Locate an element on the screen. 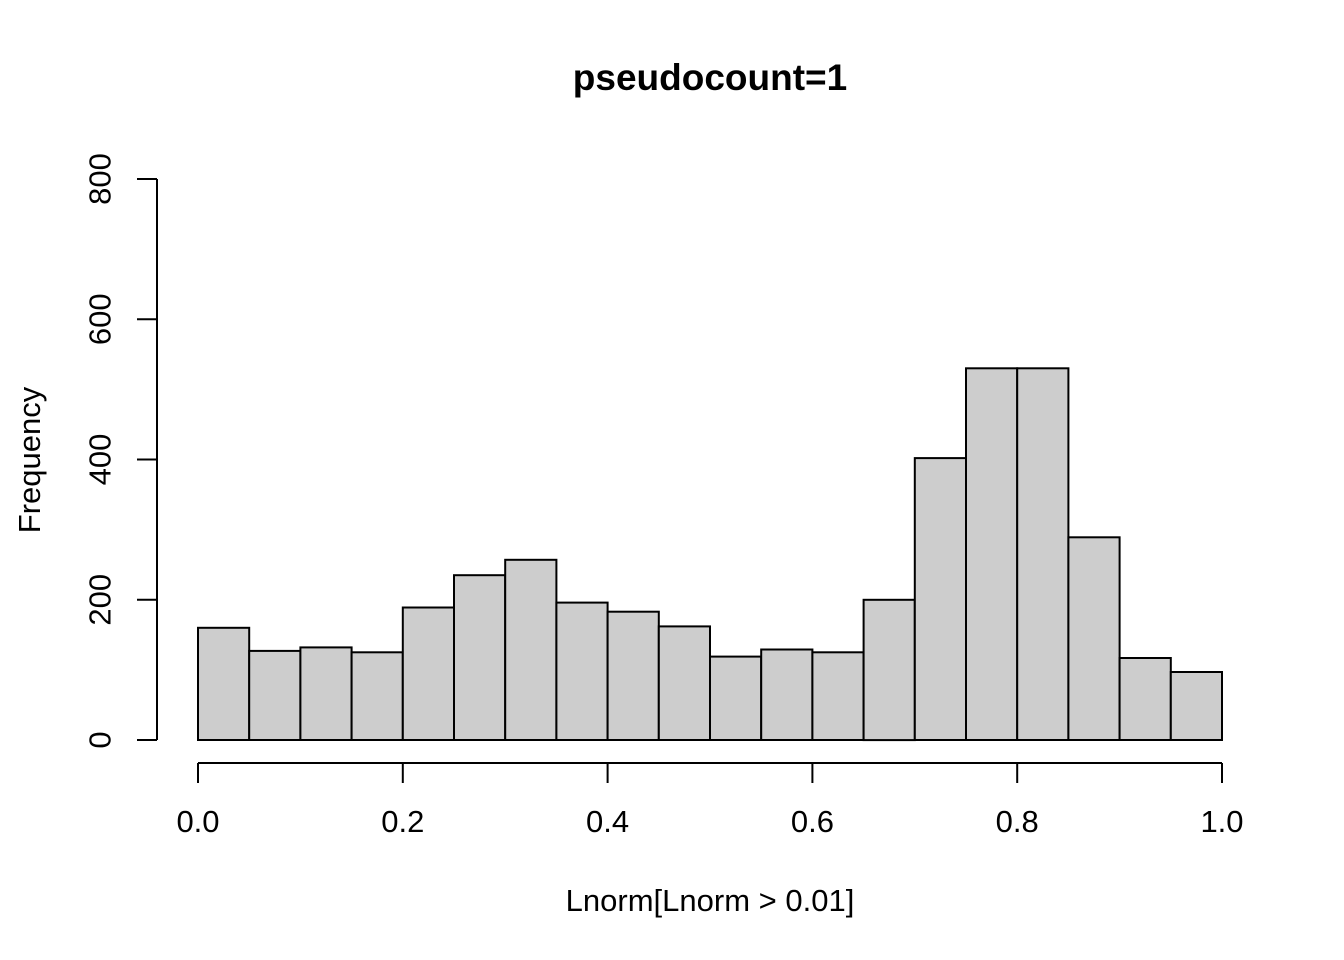 The height and width of the screenshot is (960, 1344). chart-title: pseudocount=1 is located at coordinates (710, 77).